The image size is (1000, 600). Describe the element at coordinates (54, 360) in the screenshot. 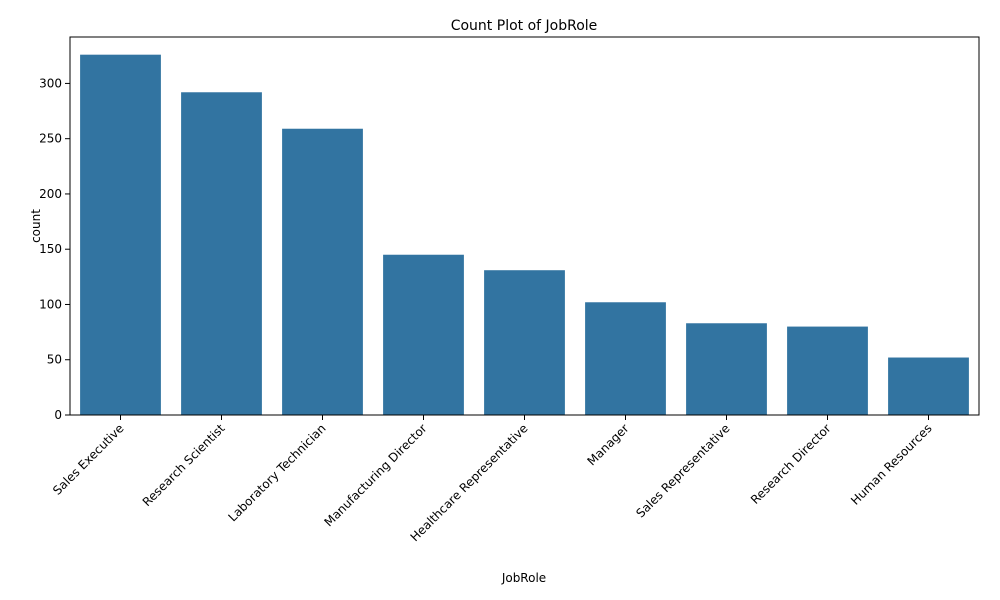

I see `y-tick-label: 50` at that location.